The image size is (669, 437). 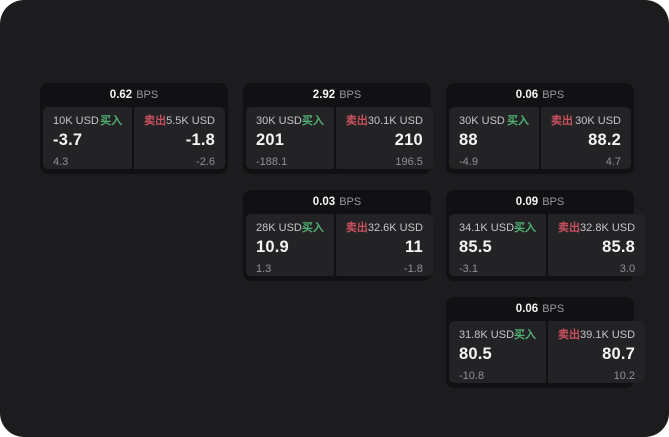 I want to click on buy-sub-value: 1.3, so click(x=264, y=269).